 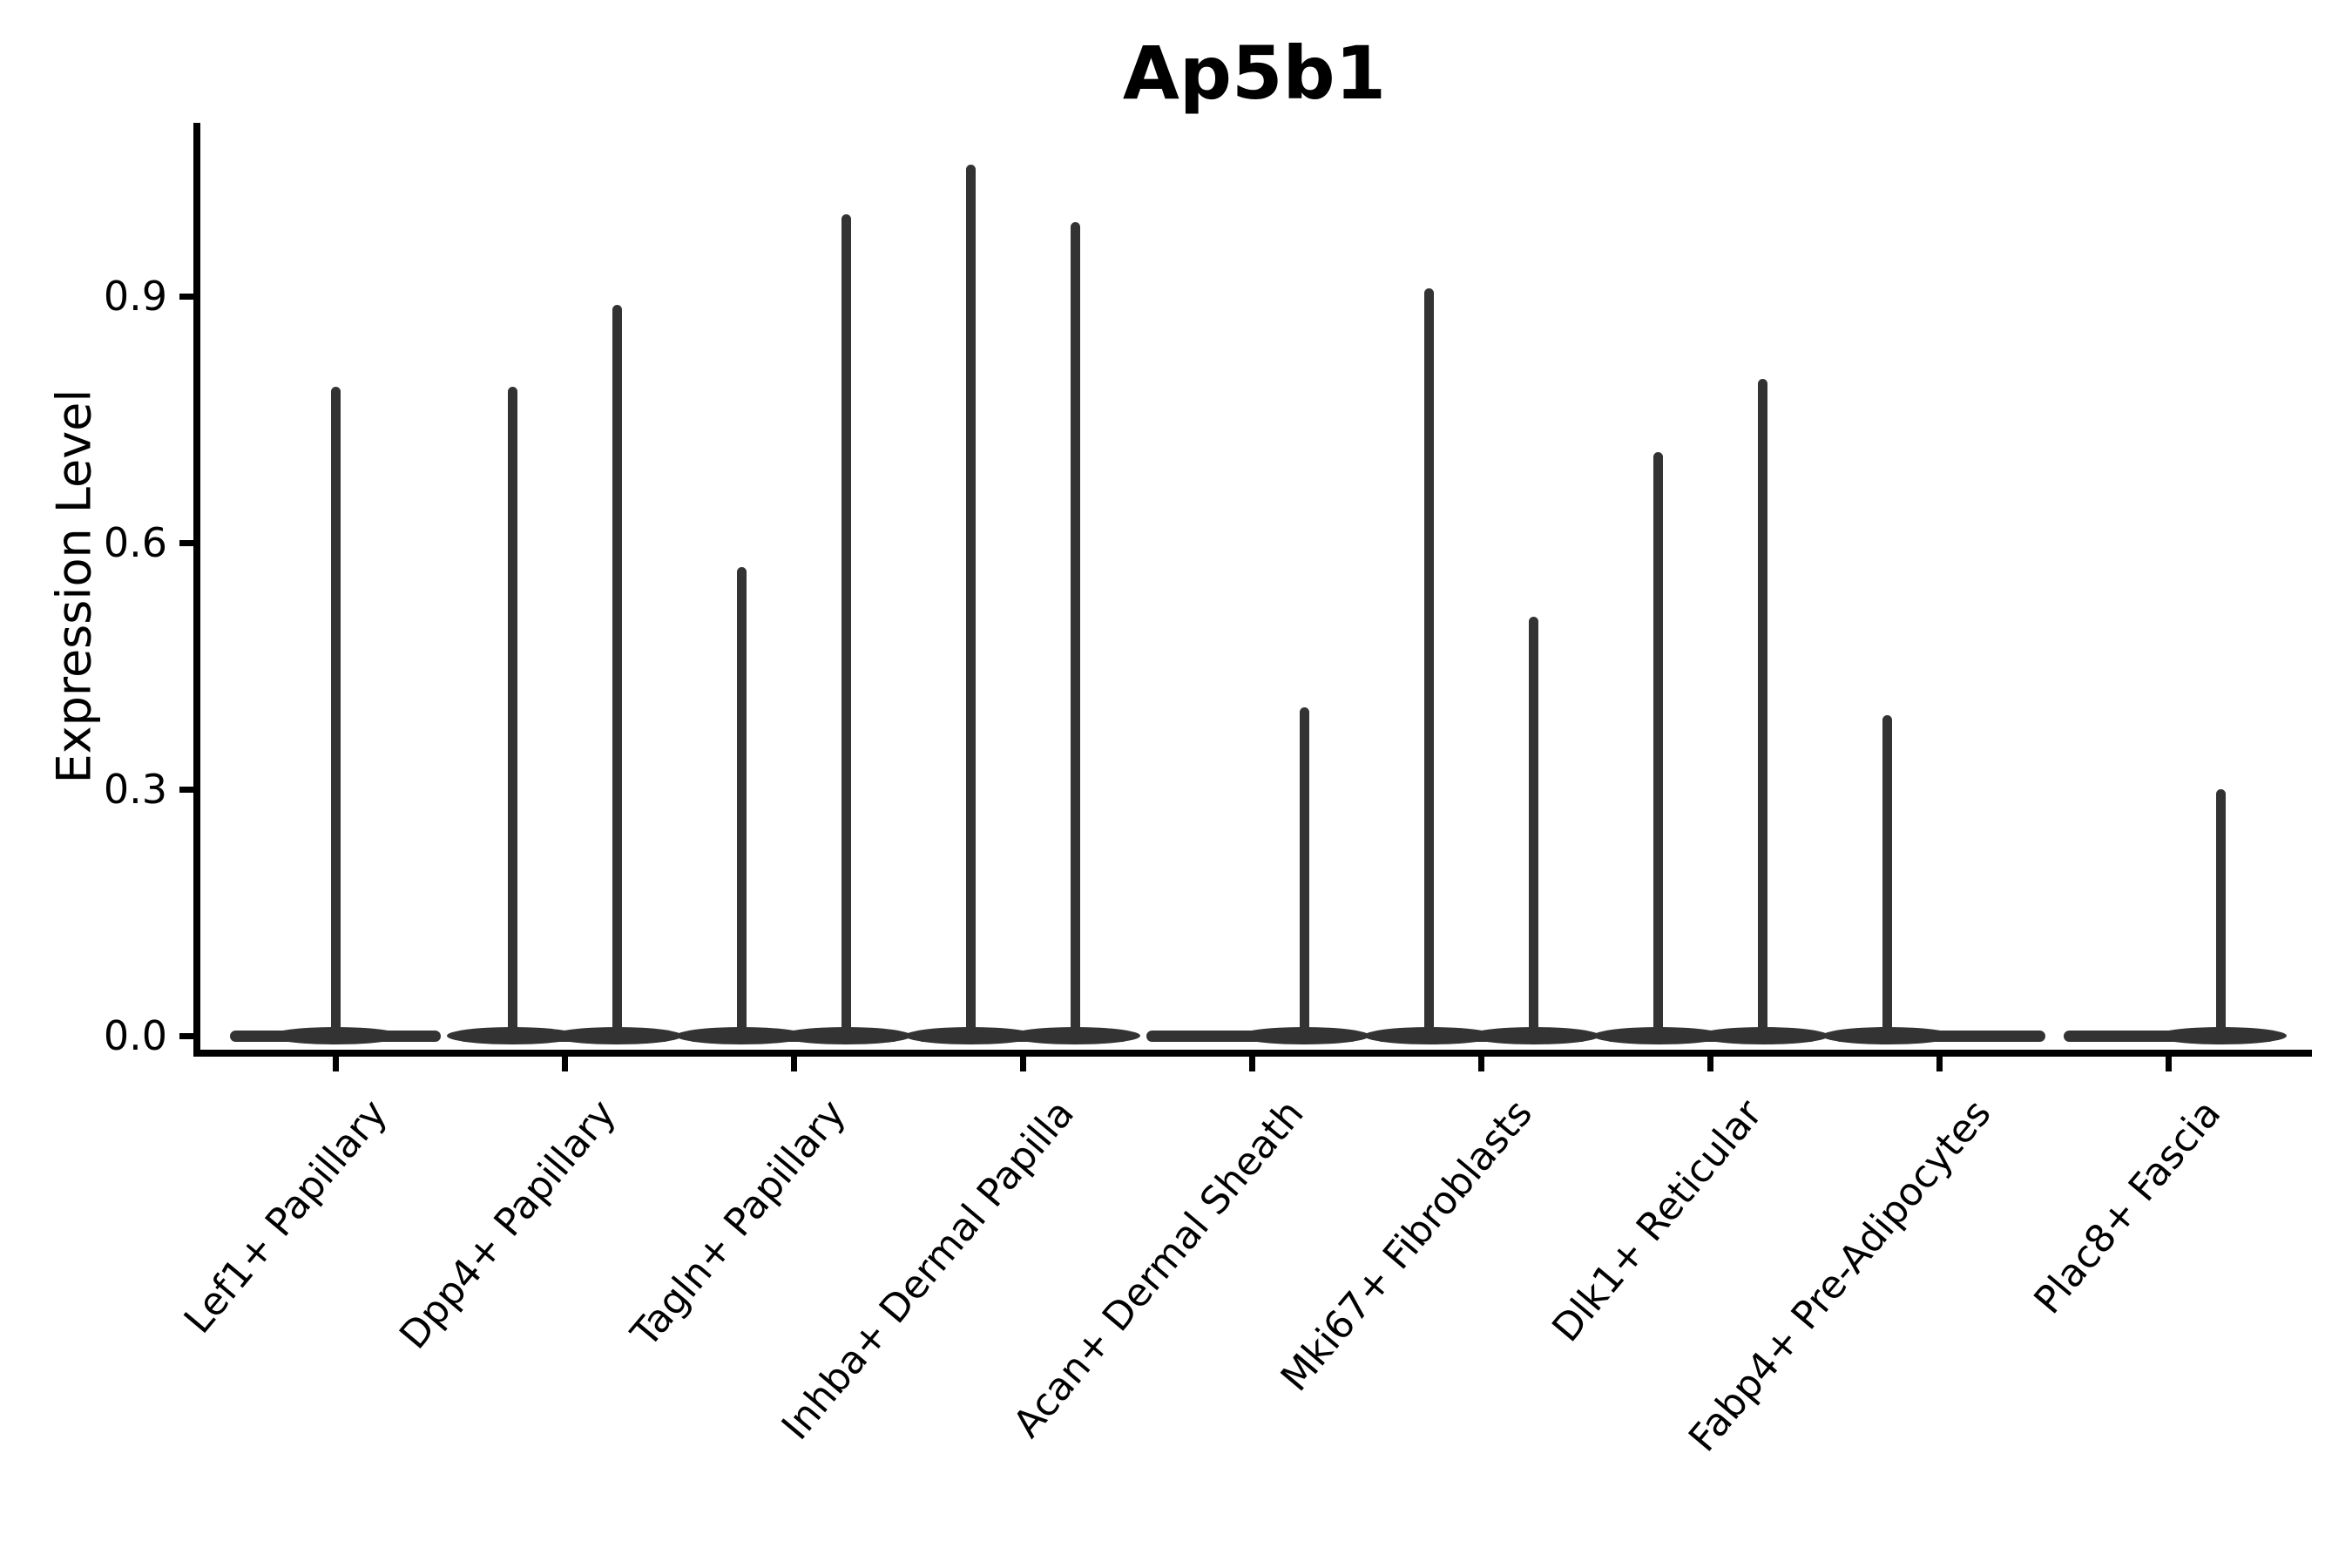 What do you see at coordinates (285, 1217) in the screenshot?
I see `x-tick-label: Lef1+ Papillary` at bounding box center [285, 1217].